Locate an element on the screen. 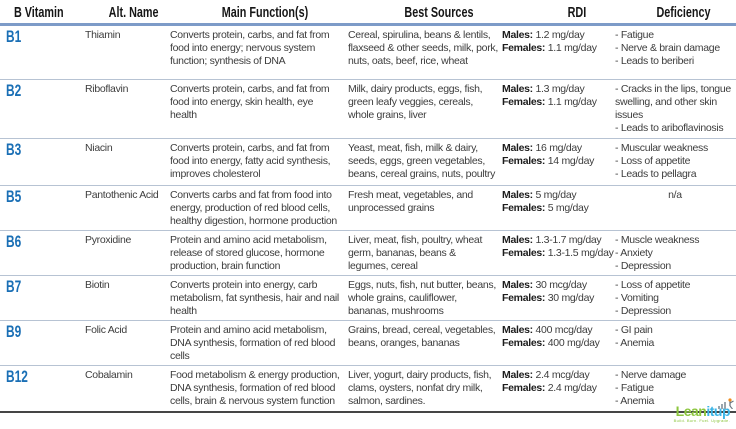  rdi-males-line: Males: 16 mg/day is located at coordinates (558, 148).